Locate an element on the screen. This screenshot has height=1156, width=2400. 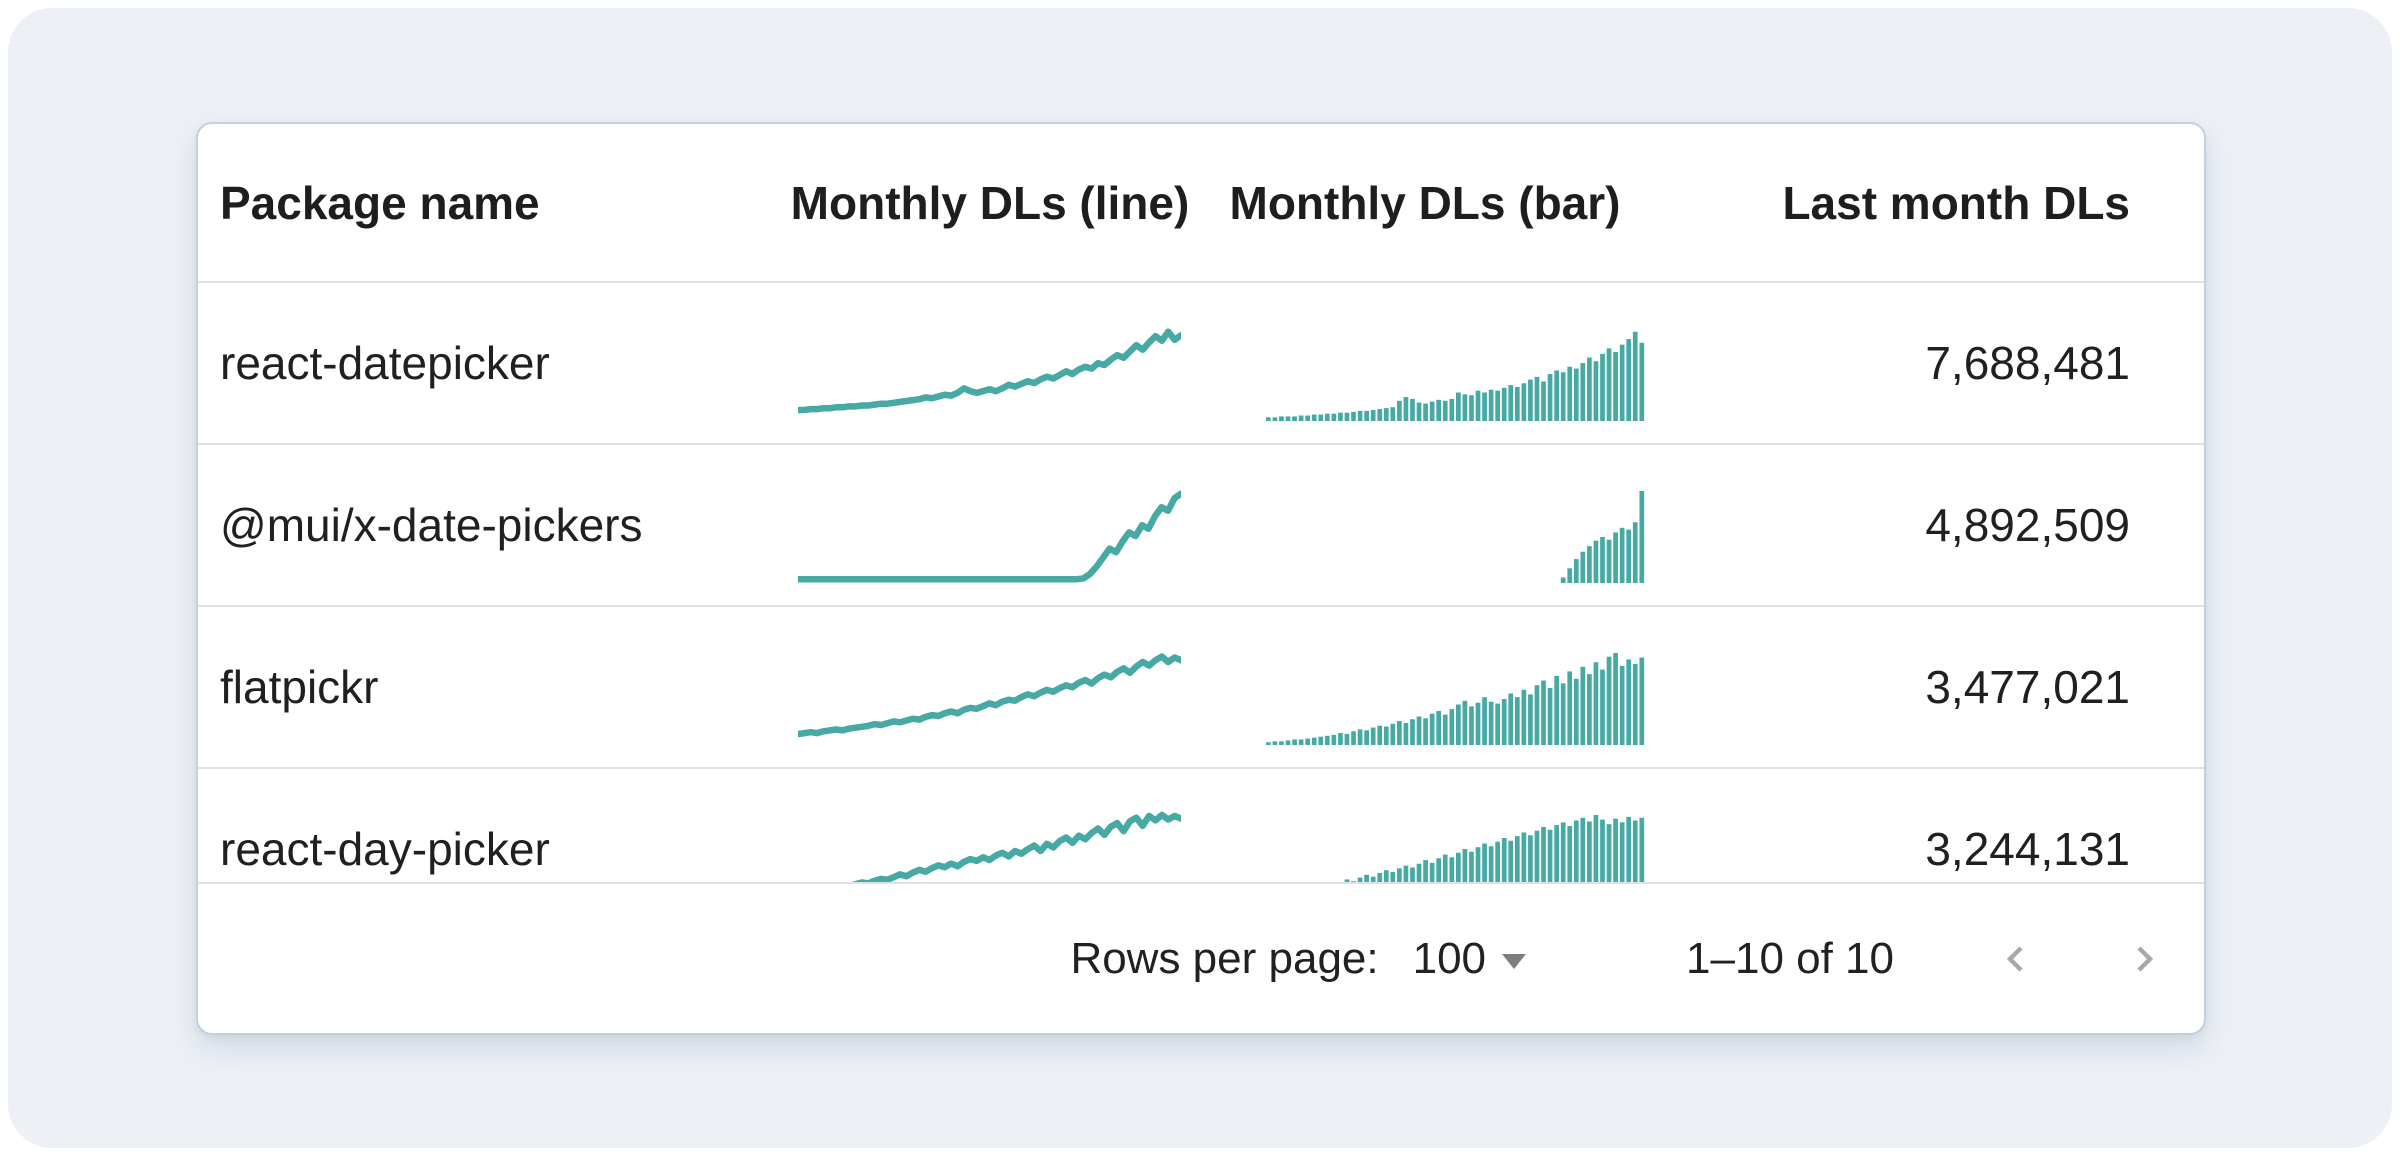
table-row: react-day-picker 3,244,131 is located at coordinates (1201, 825).